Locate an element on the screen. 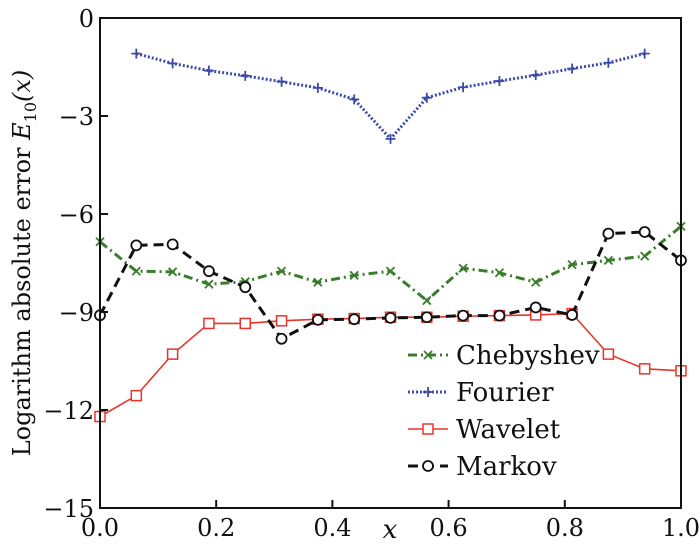  y-tick-label: −12 is located at coordinates (68, 411).